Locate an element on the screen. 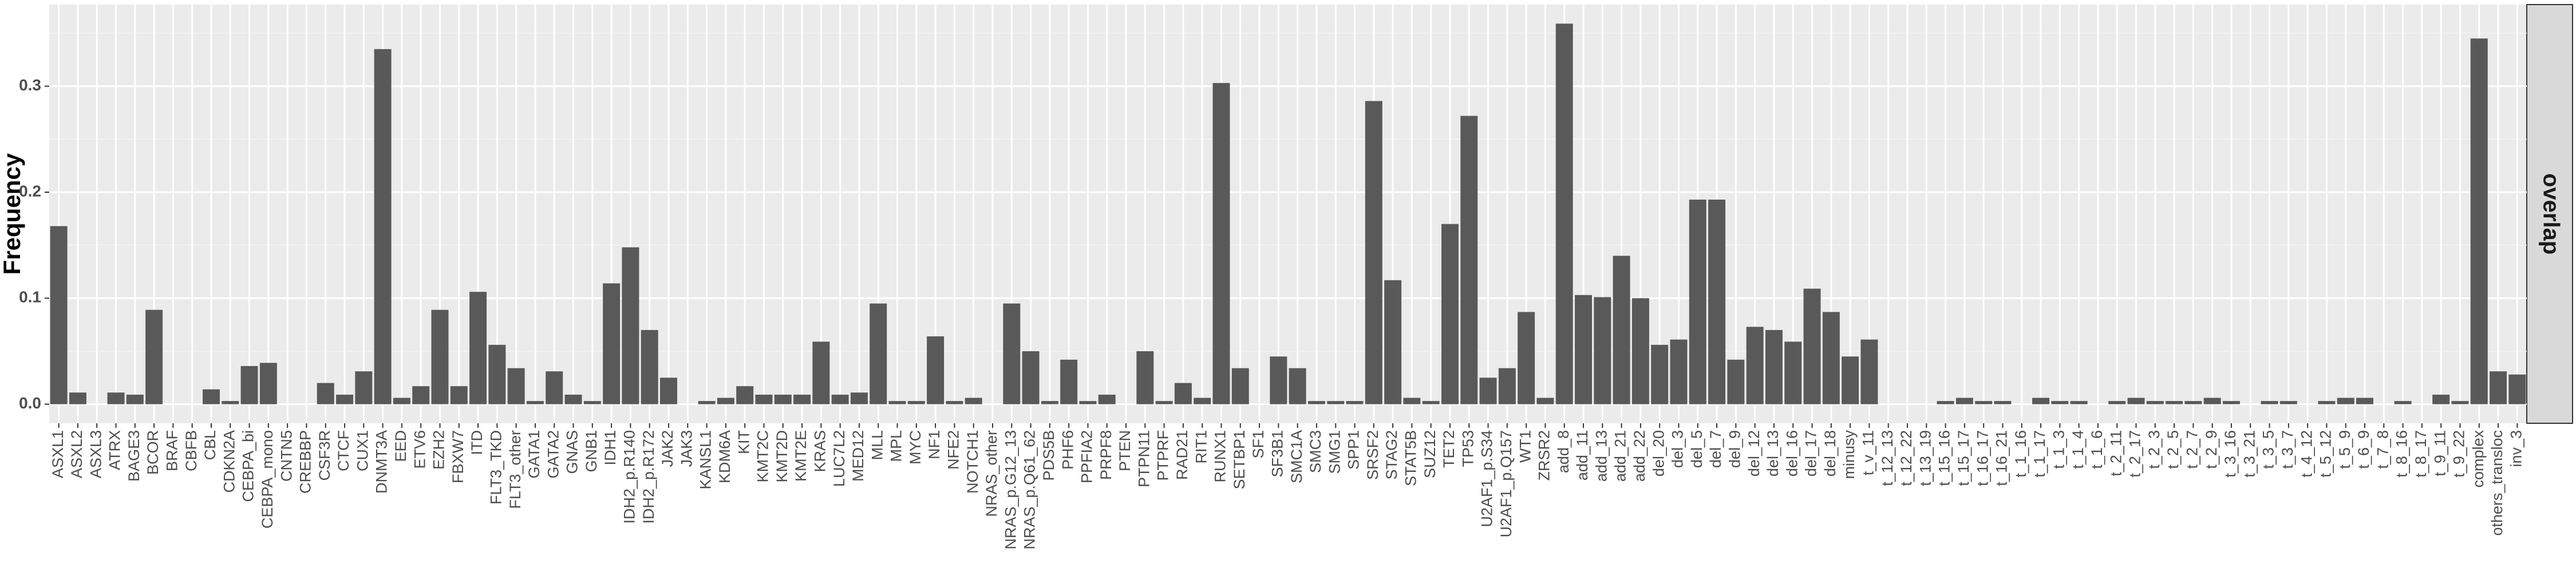  x-tick-label: MLL is located at coordinates (877, 445).